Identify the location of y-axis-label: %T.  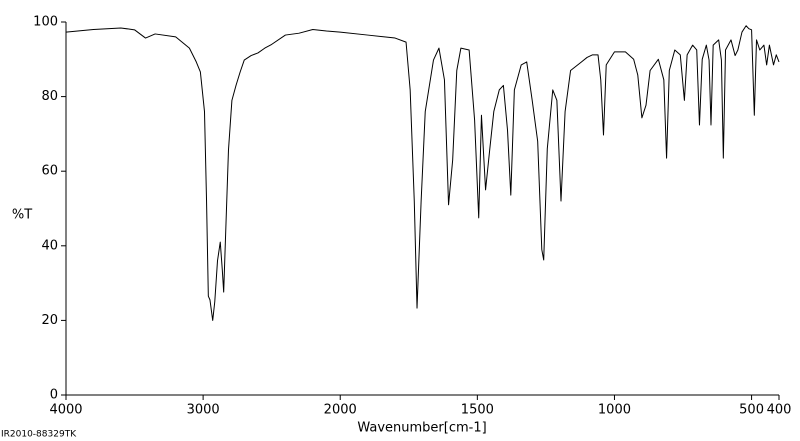
(22, 215).